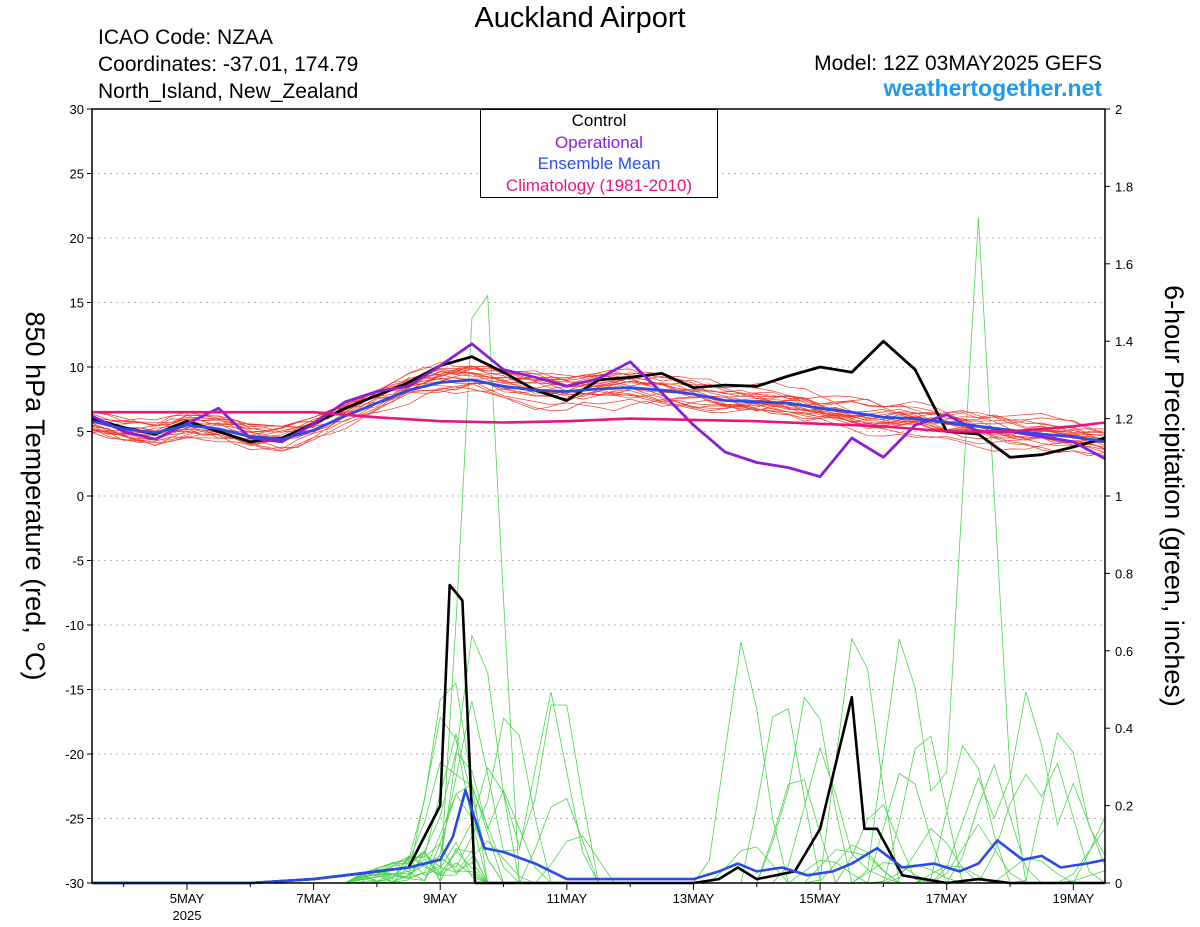 Image resolution: width=1200 pixels, height=927 pixels. I want to click on icao-code: ICAO Code: NZAA, so click(186, 37).